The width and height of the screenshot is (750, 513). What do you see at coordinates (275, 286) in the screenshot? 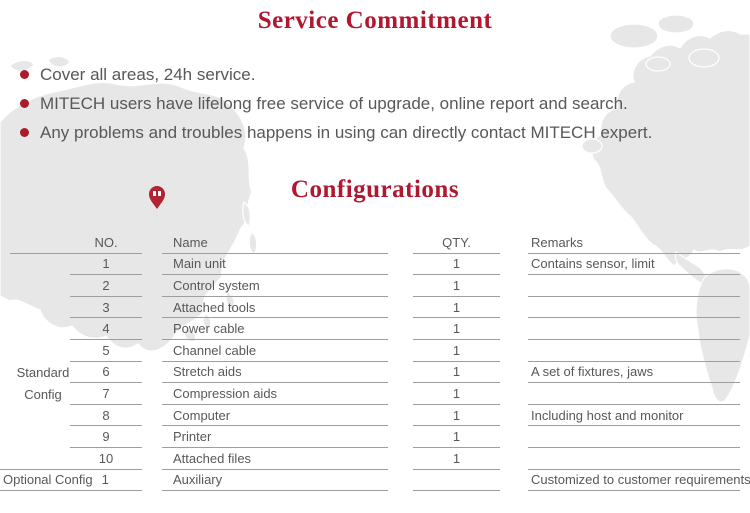
I see `cell-name: Control system` at bounding box center [275, 286].